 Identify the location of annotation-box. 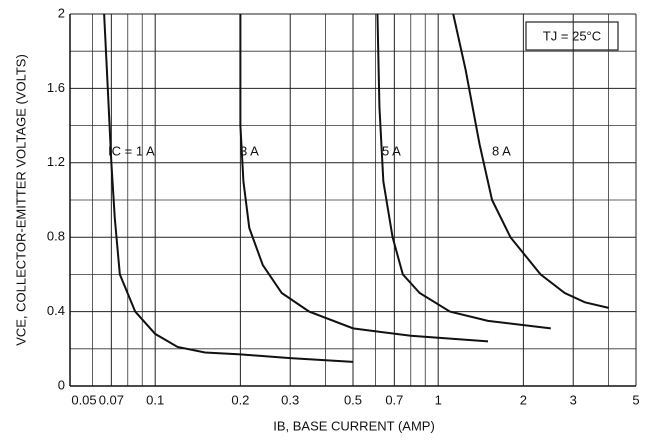
(572, 36).